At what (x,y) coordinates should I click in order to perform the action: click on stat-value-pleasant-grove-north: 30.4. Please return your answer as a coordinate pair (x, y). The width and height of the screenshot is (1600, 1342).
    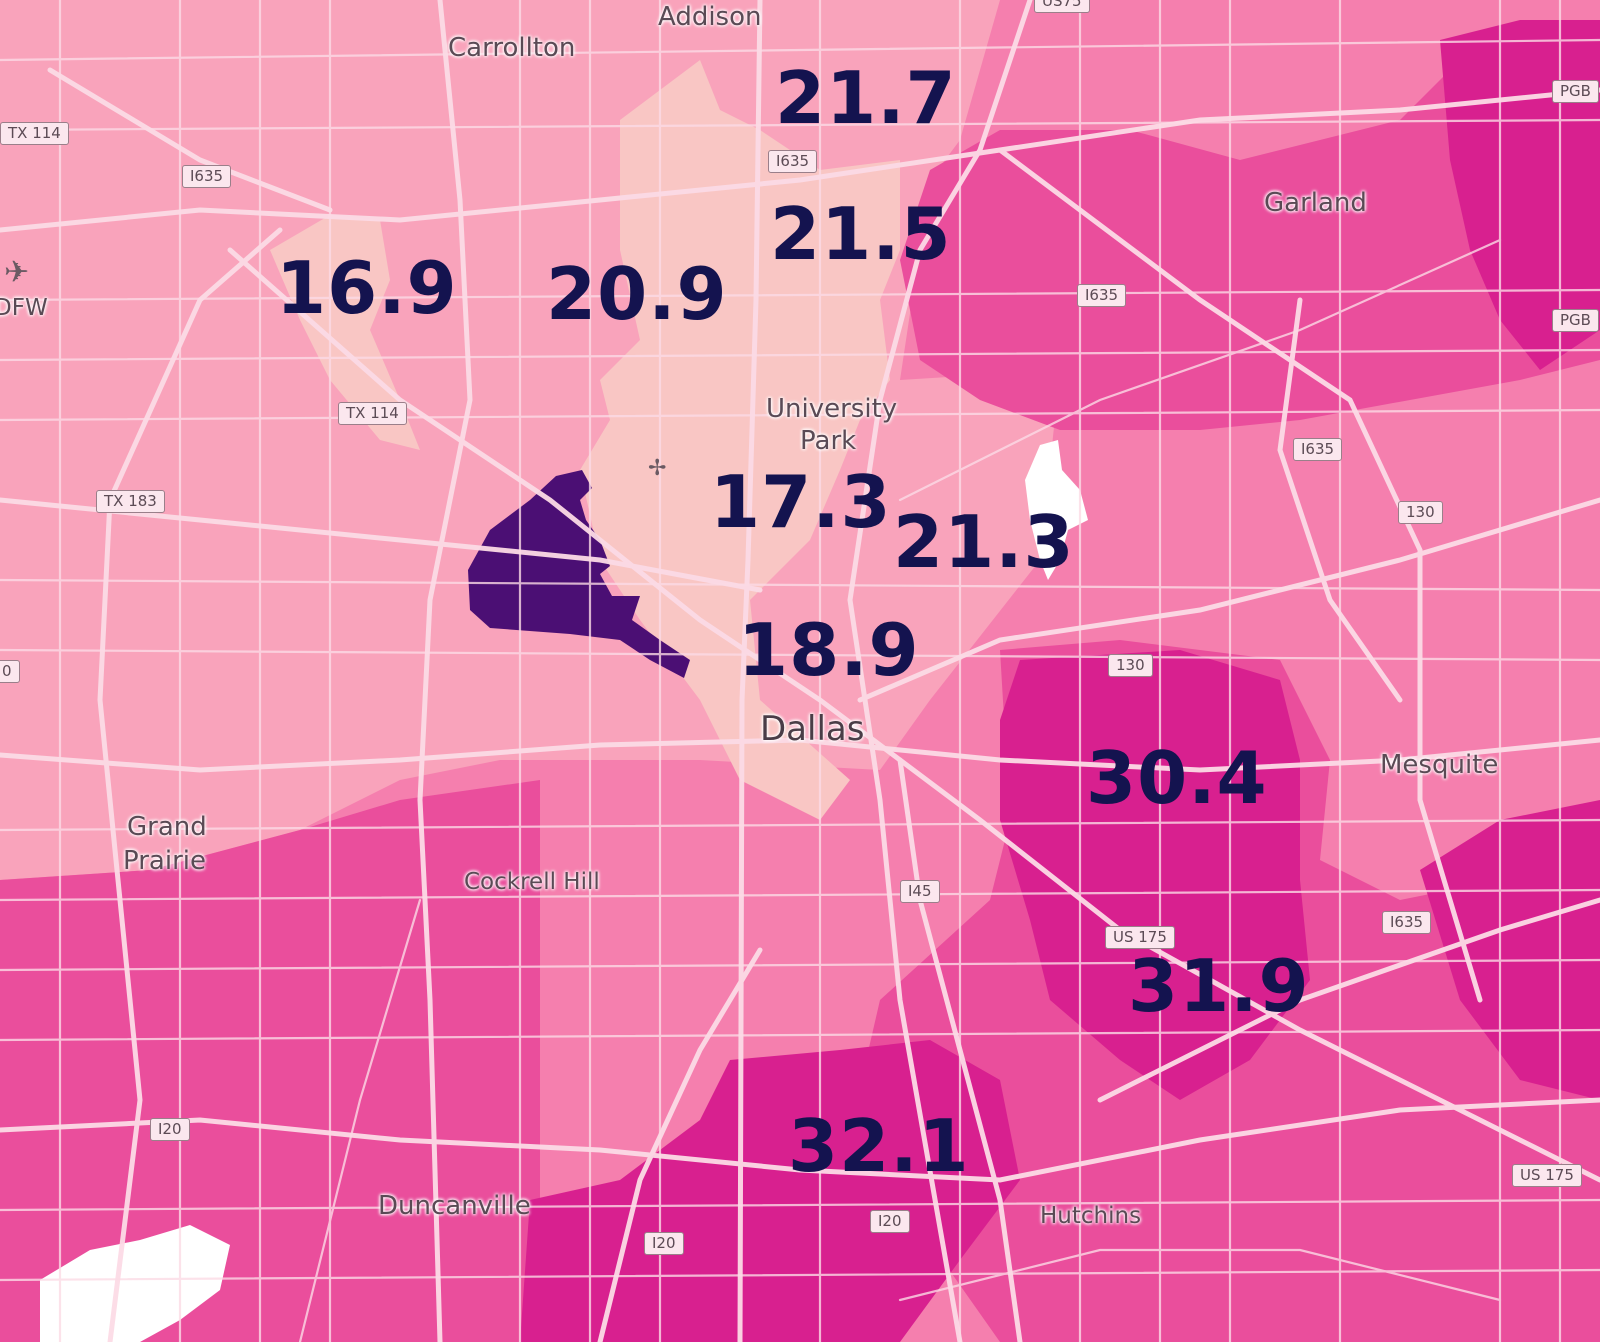
    Looking at the image, I should click on (1177, 778).